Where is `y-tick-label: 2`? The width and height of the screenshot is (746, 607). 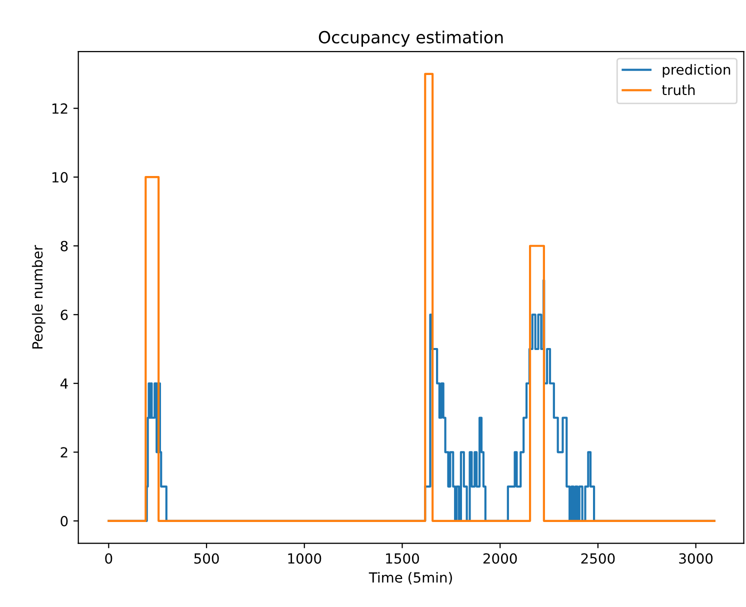 y-tick-label: 2 is located at coordinates (64, 452).